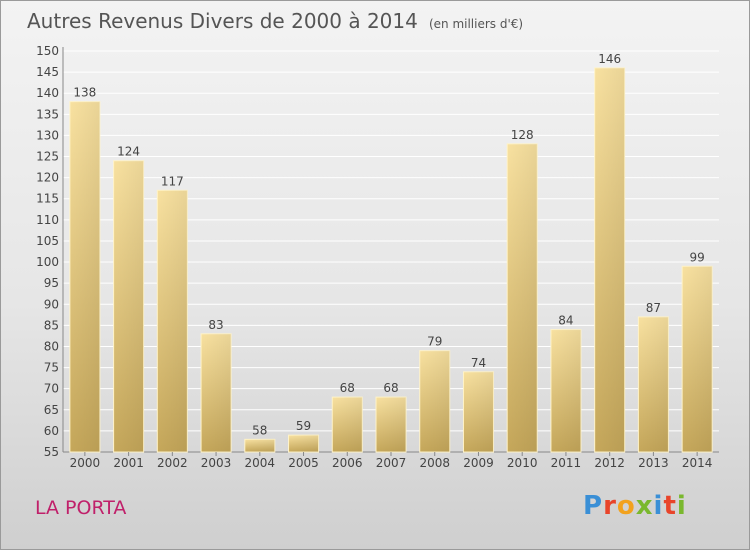 The width and height of the screenshot is (750, 550). I want to click on commune-name: LA PORTA, so click(81, 508).